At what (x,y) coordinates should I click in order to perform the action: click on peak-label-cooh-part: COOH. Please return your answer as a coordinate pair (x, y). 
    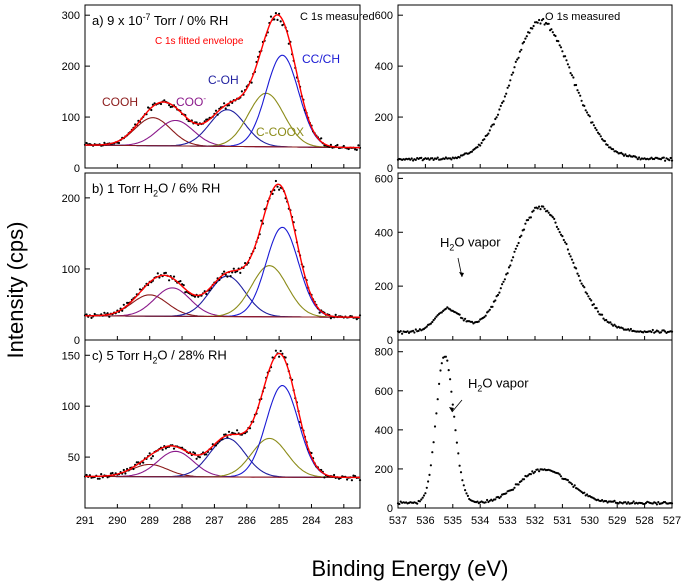
    Looking at the image, I should click on (120, 102).